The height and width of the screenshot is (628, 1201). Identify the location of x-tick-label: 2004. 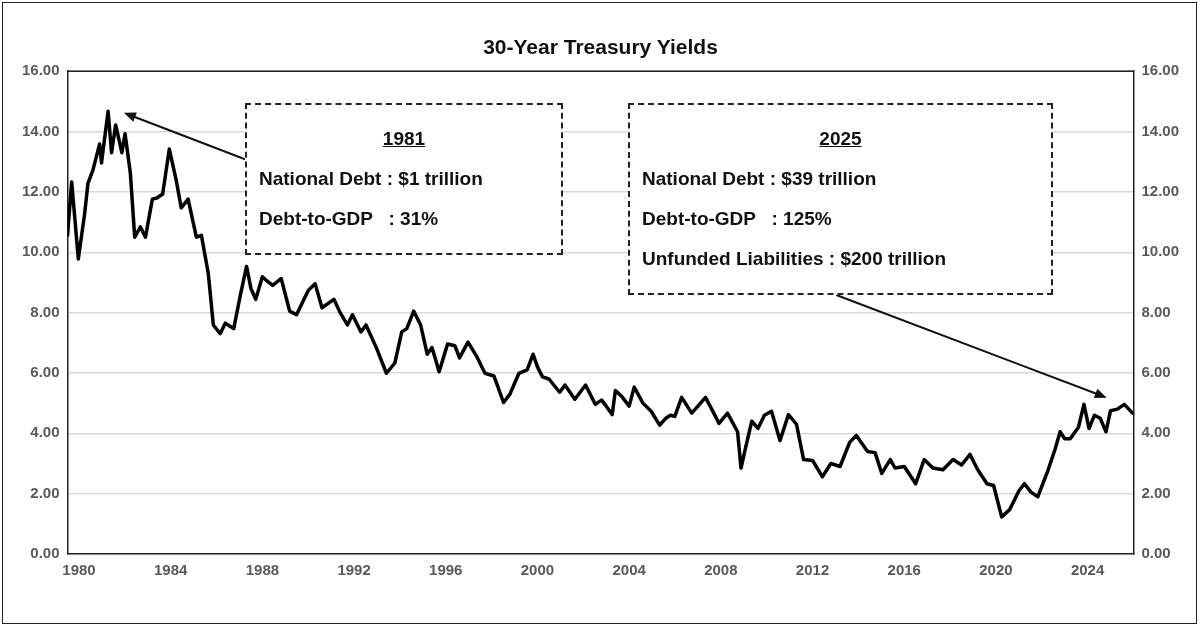
(629, 570).